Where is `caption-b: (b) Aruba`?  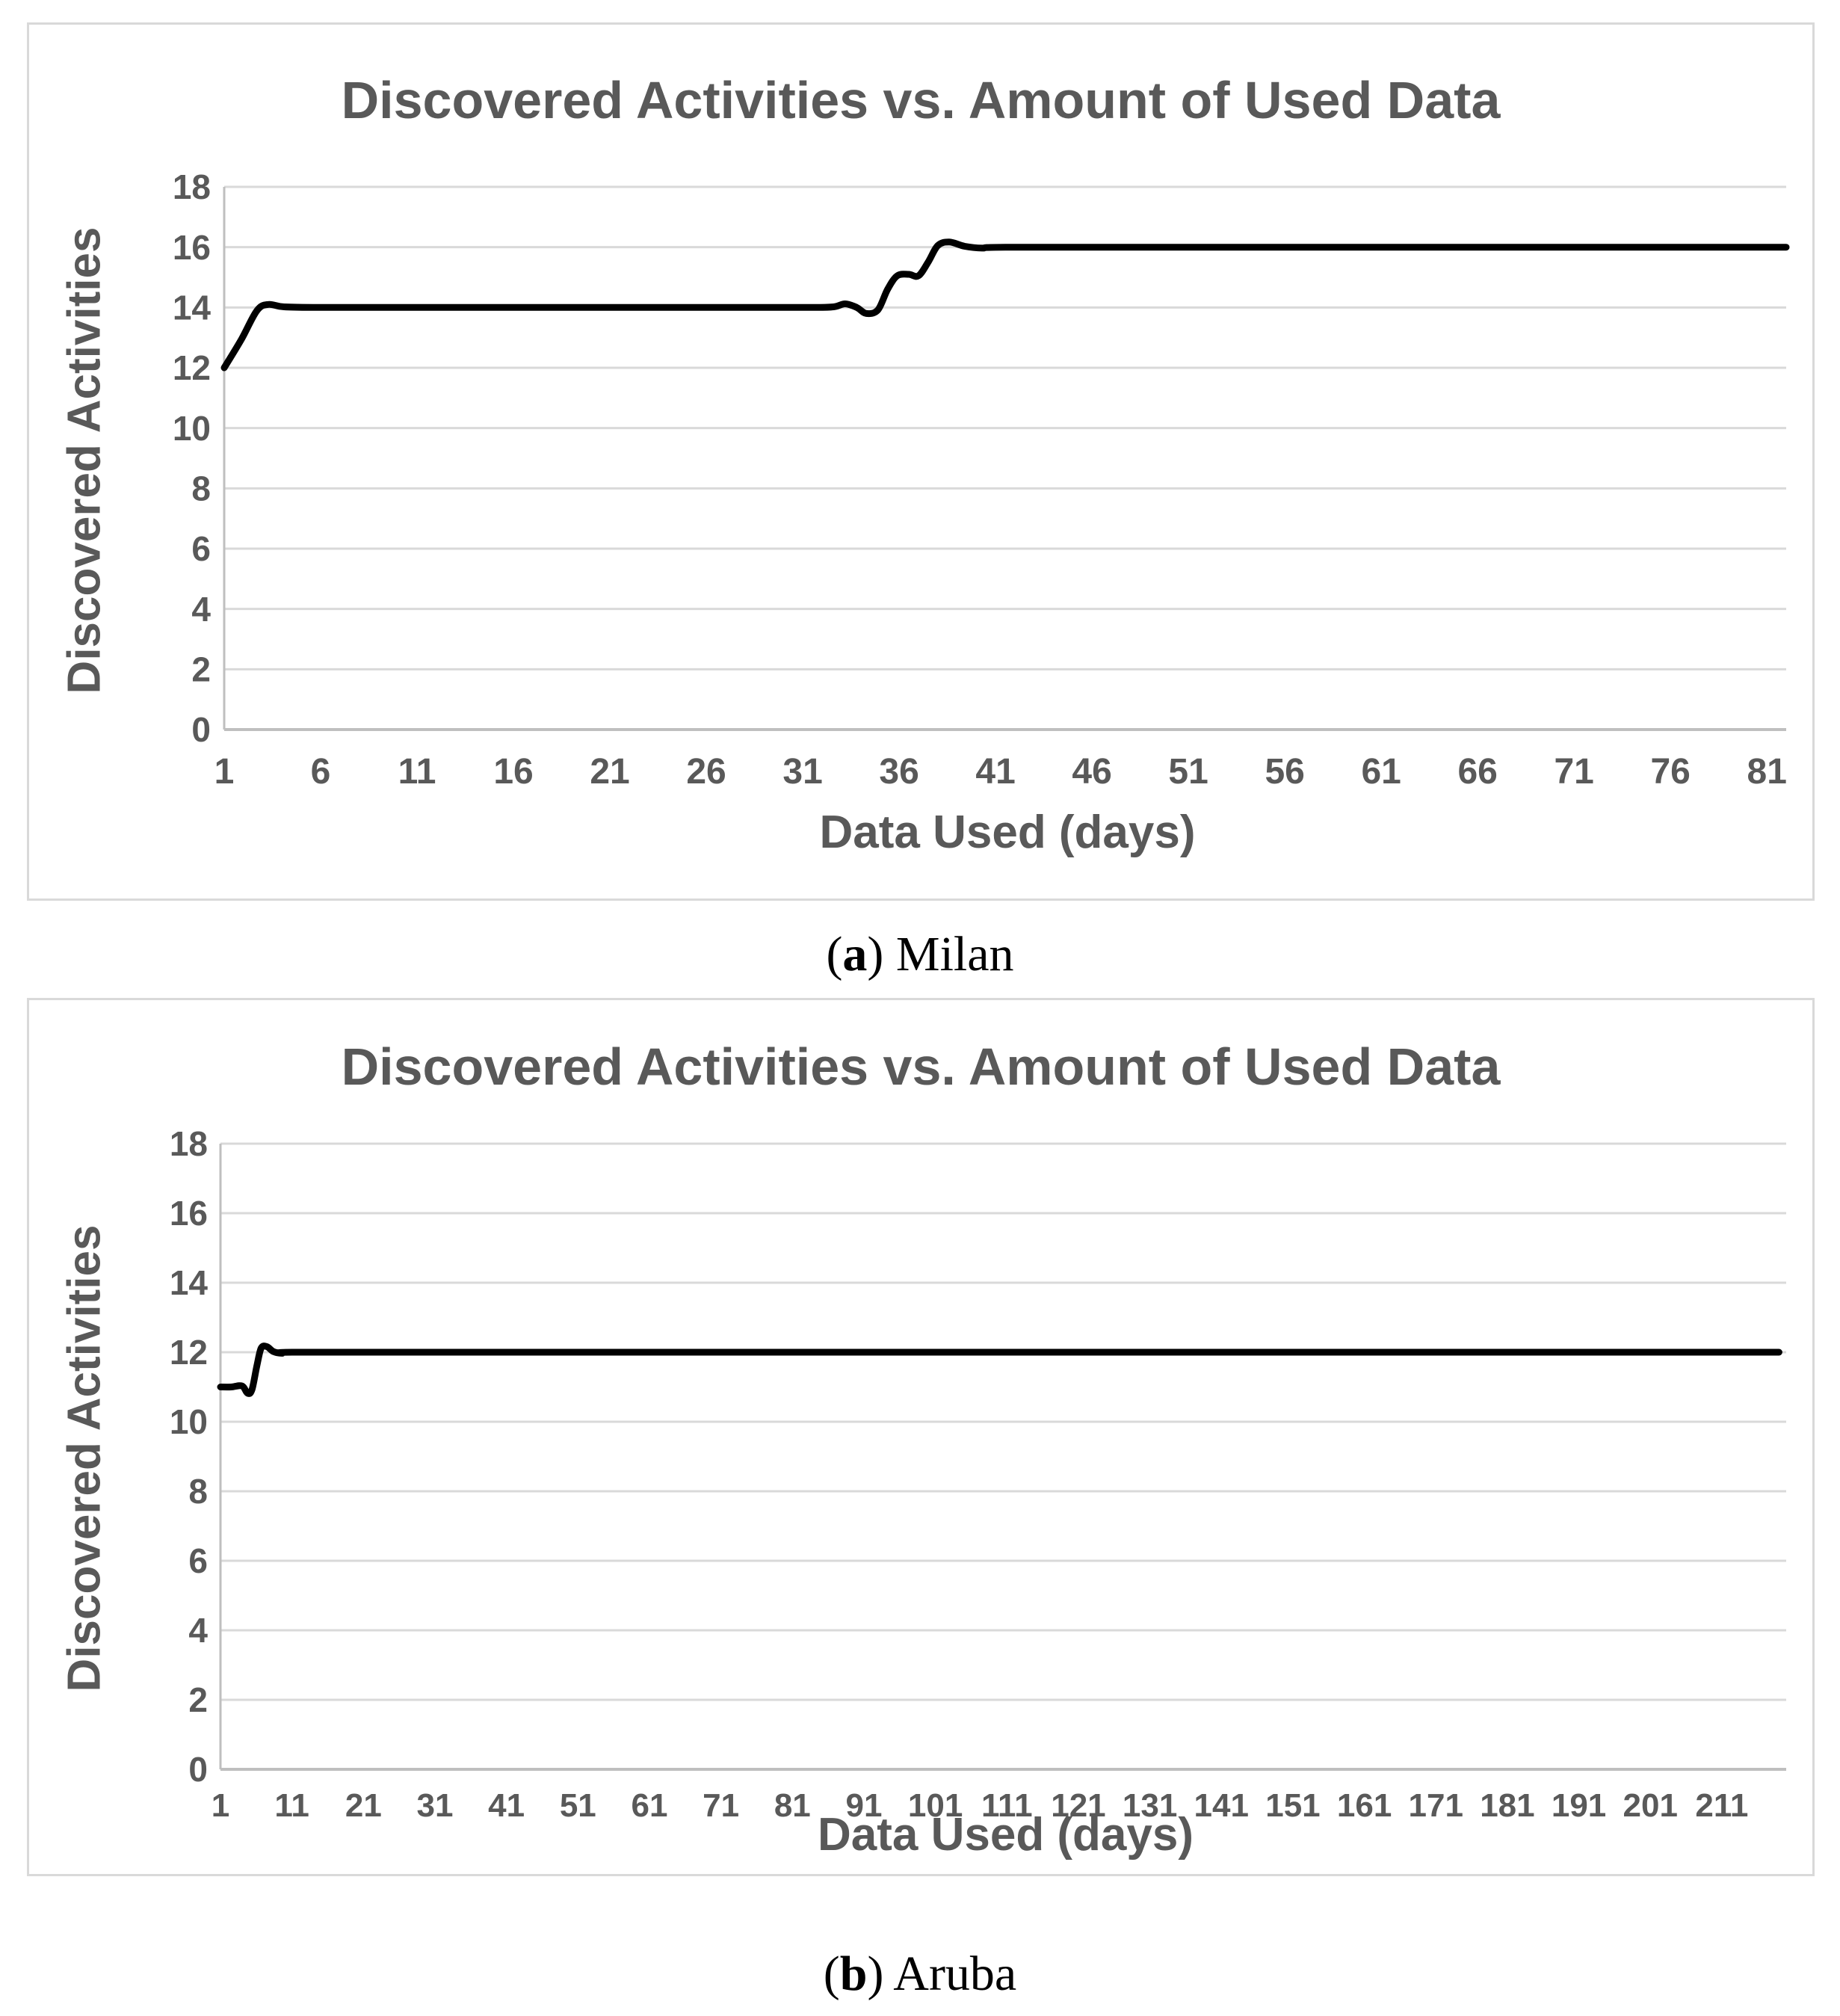
caption-b: (b) Aruba is located at coordinates (920, 1974).